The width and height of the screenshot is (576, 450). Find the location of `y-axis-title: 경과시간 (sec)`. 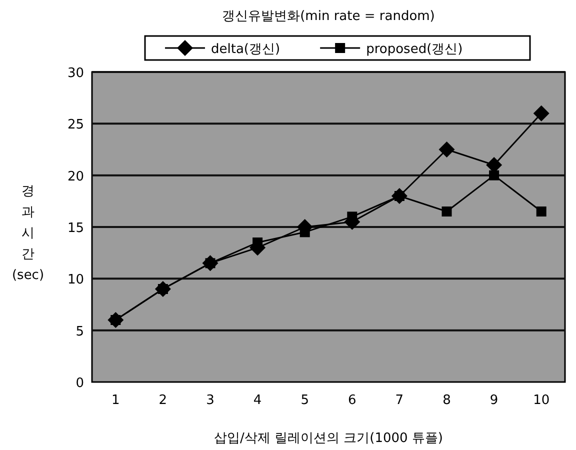

y-axis-title: 경과시간 (sec) is located at coordinates (28, 233).